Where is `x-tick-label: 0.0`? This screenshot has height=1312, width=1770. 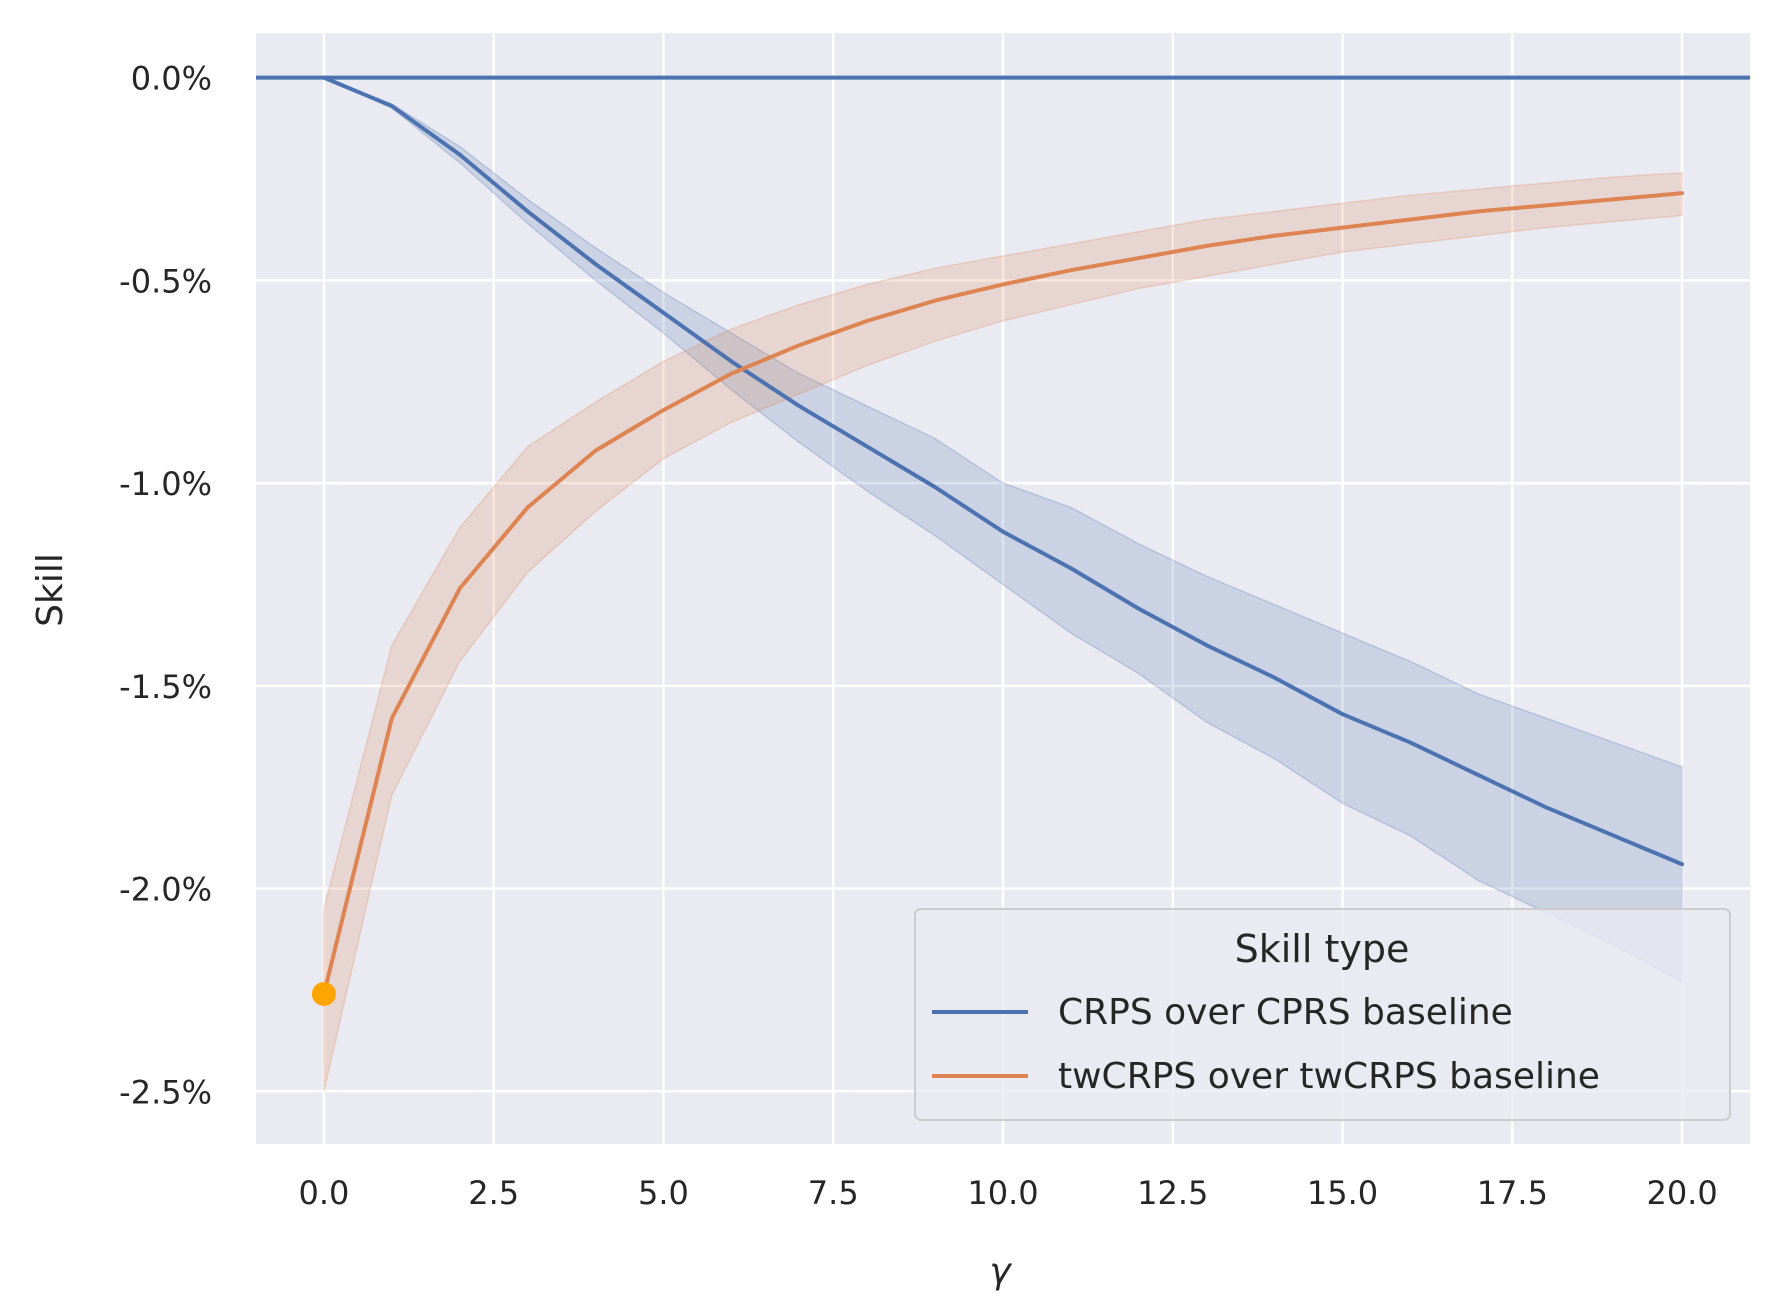
x-tick-label: 0.0 is located at coordinates (323, 1193).